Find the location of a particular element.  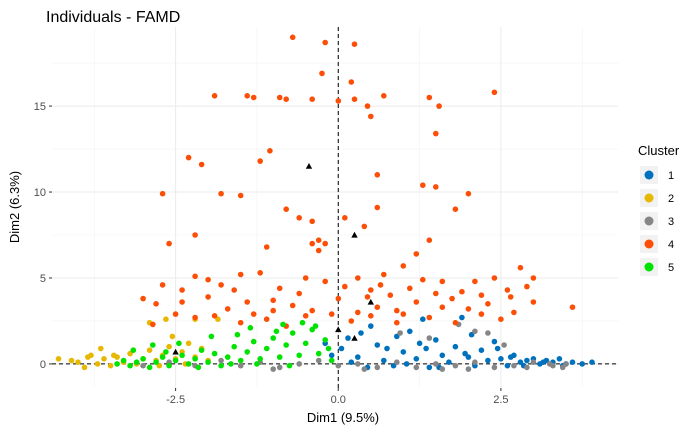

x-tick-label: -2.5 is located at coordinates (175, 400).